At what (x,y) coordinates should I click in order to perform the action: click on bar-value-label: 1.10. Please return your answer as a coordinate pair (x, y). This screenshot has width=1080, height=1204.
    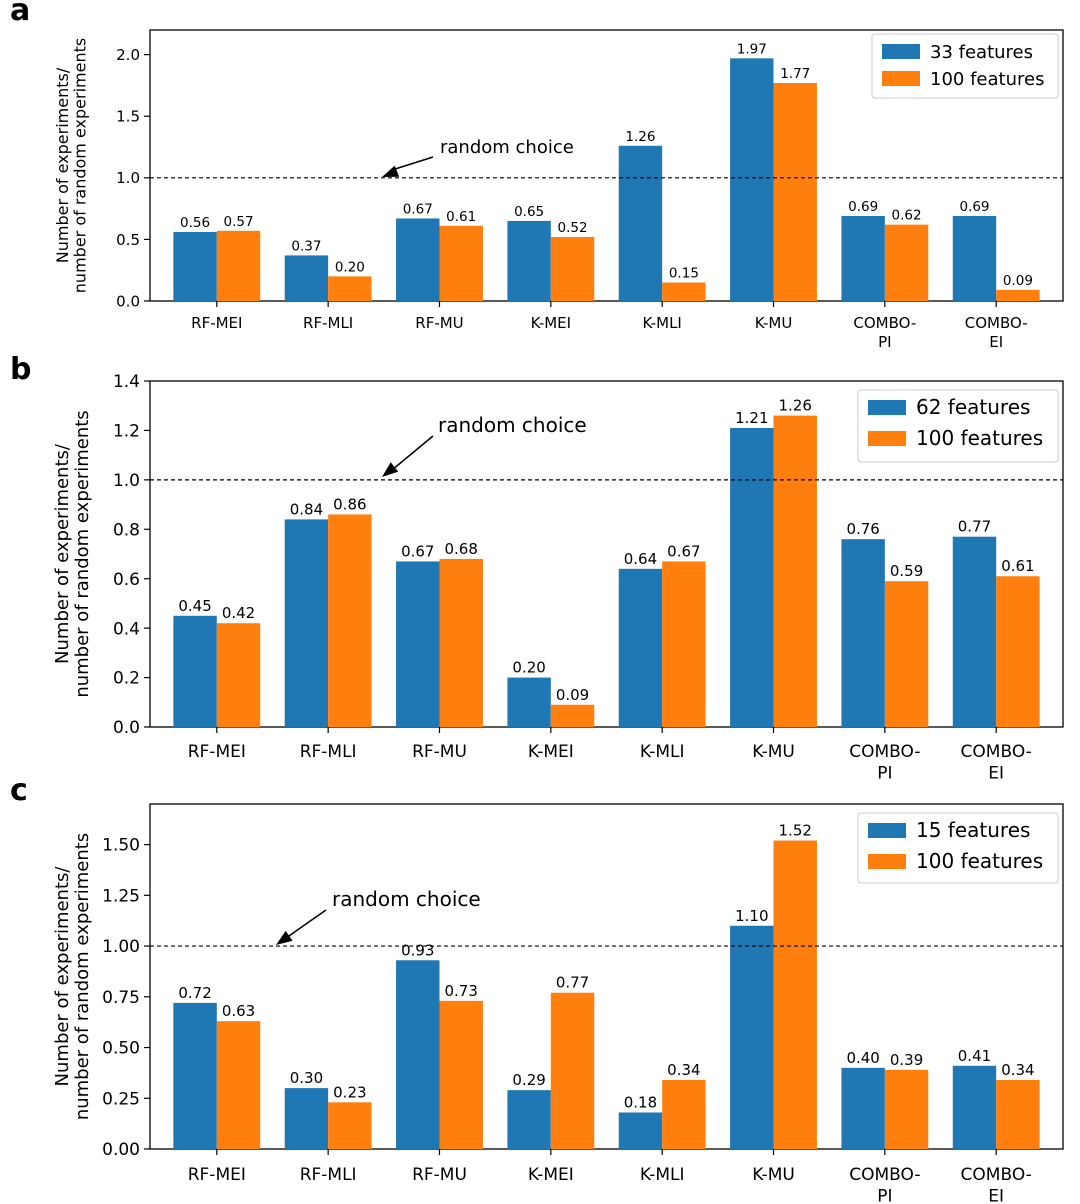
    Looking at the image, I should click on (751, 916).